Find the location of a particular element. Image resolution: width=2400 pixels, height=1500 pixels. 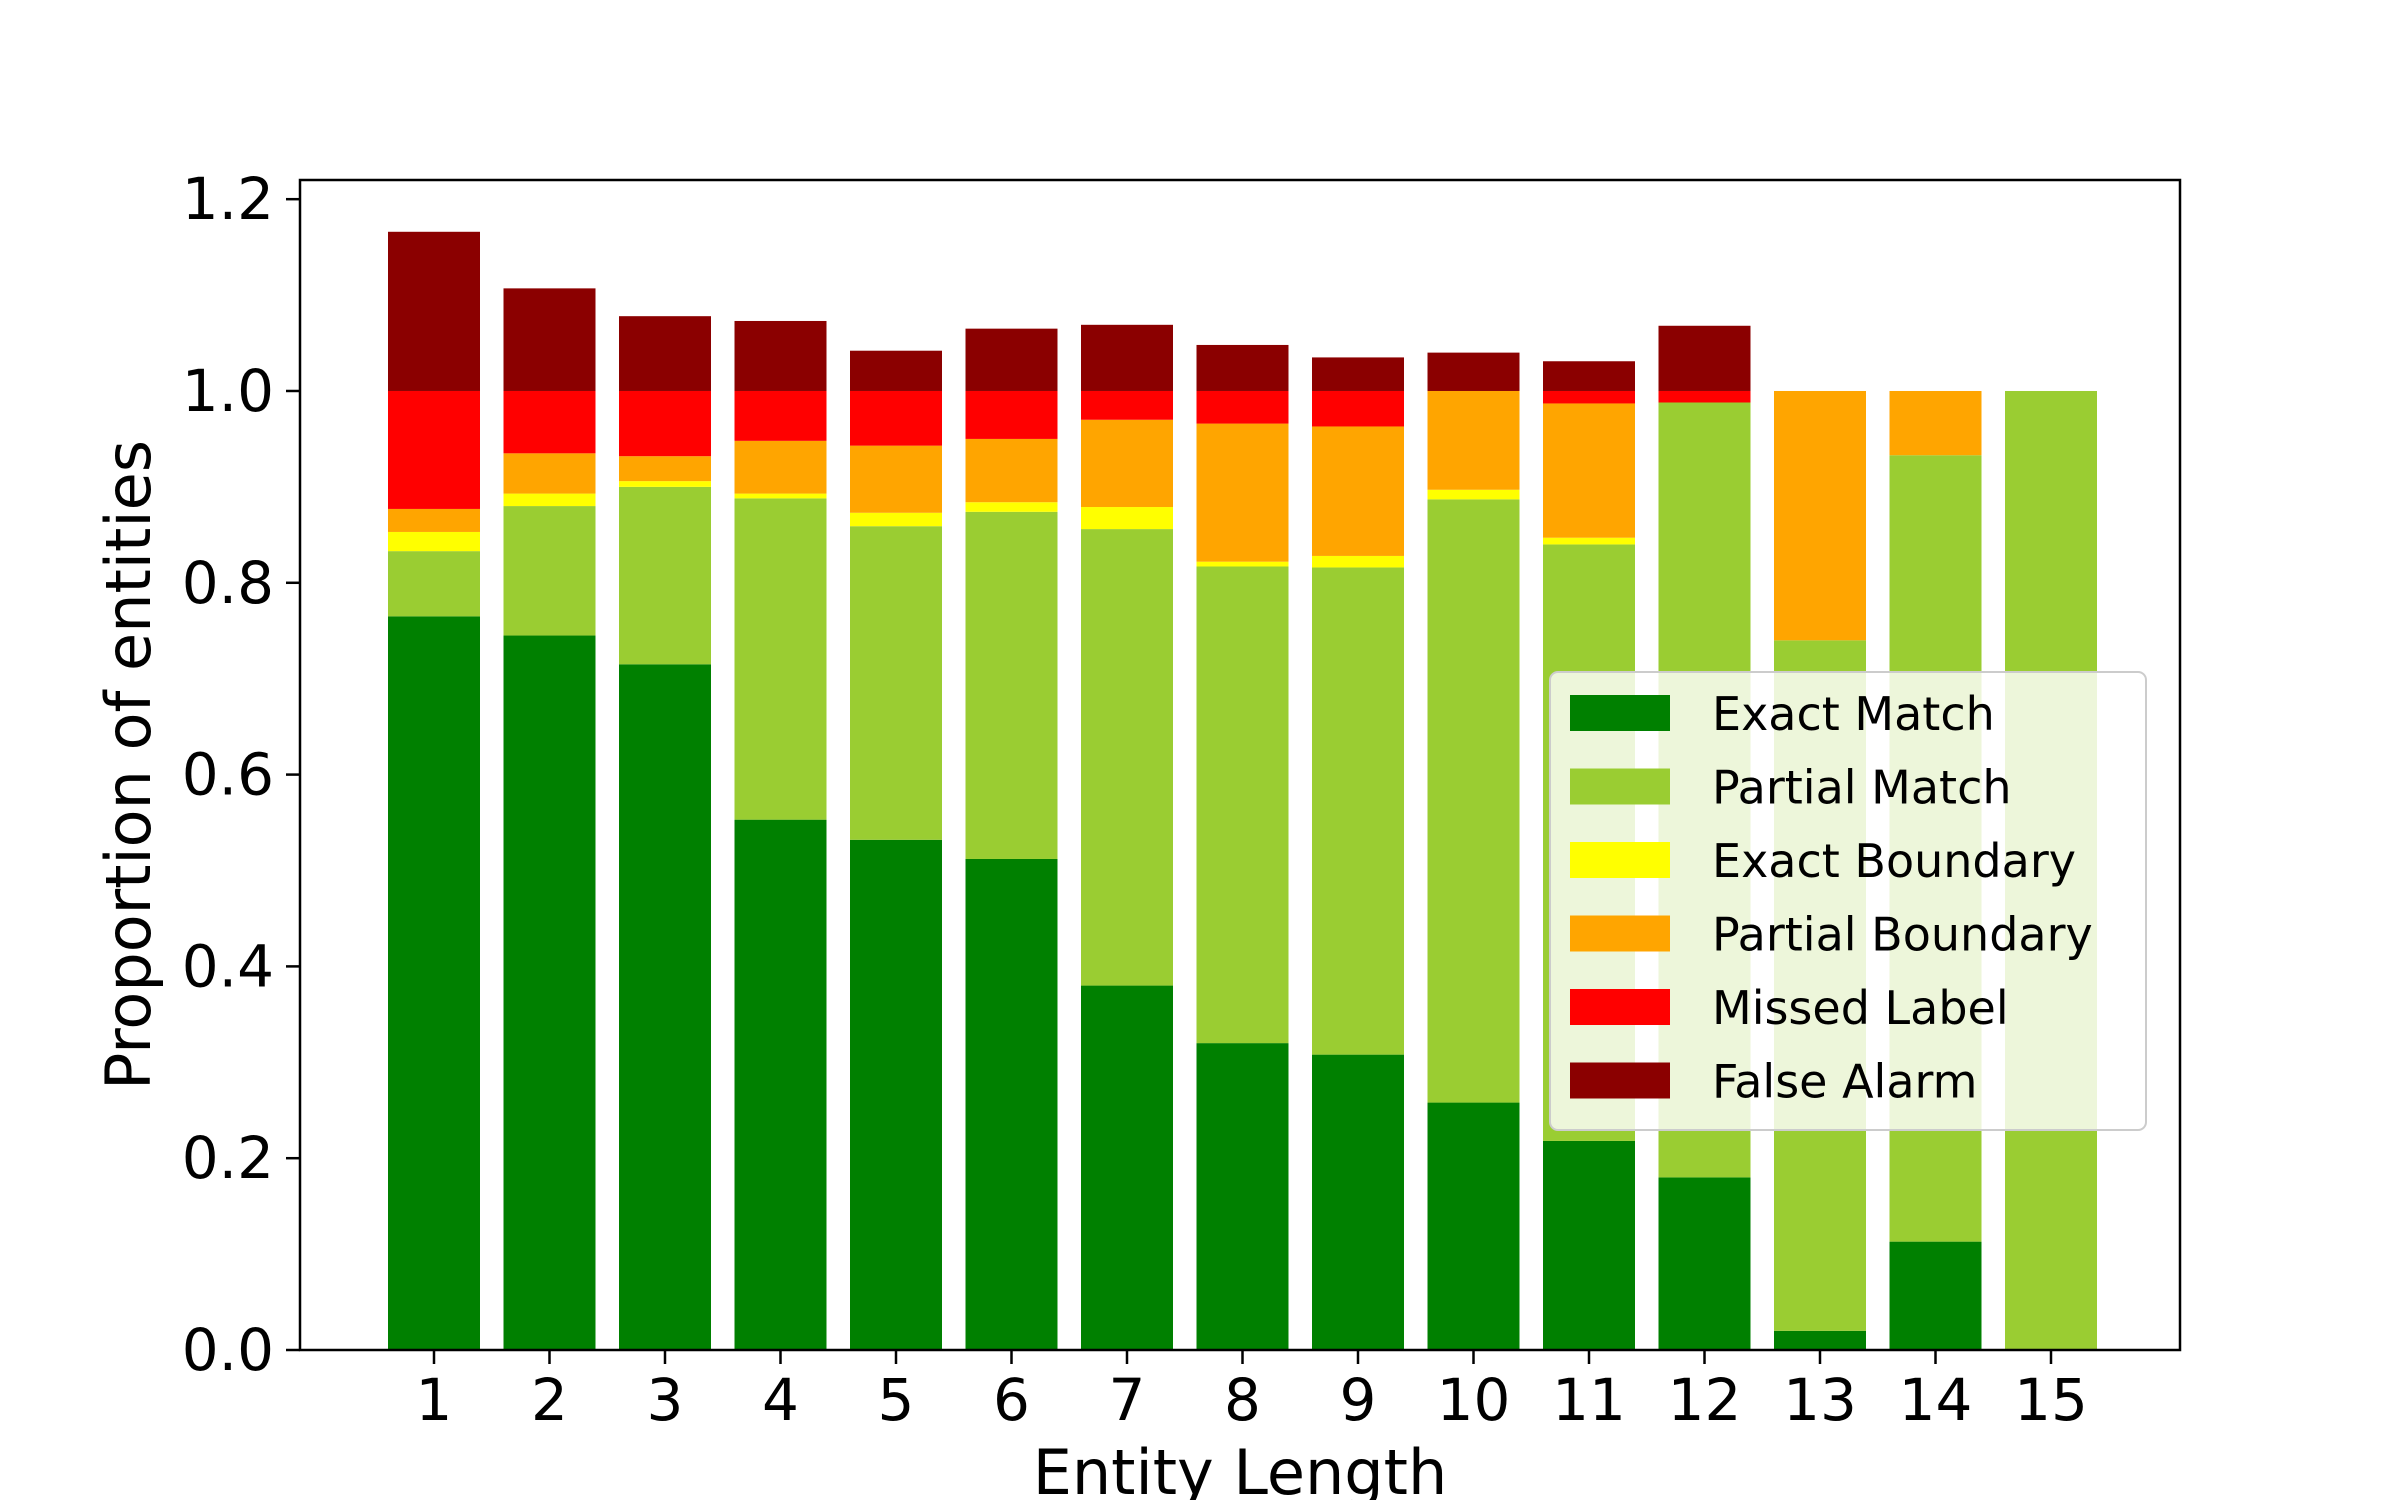

y-tick-label: 0.4 is located at coordinates (228, 966).